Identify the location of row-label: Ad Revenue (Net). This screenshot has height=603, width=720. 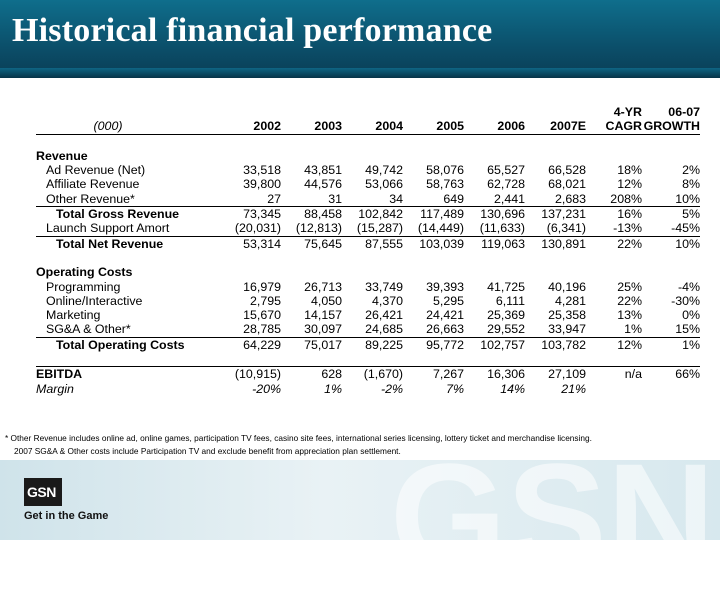
(96, 170).